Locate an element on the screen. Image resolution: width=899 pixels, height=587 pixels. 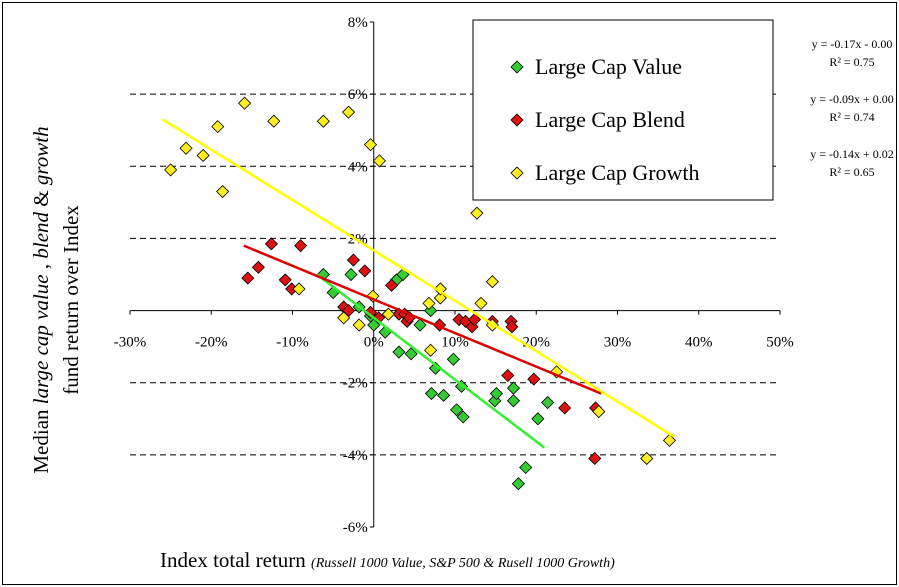
legend-label: Large Cap Growth is located at coordinates (617, 172).